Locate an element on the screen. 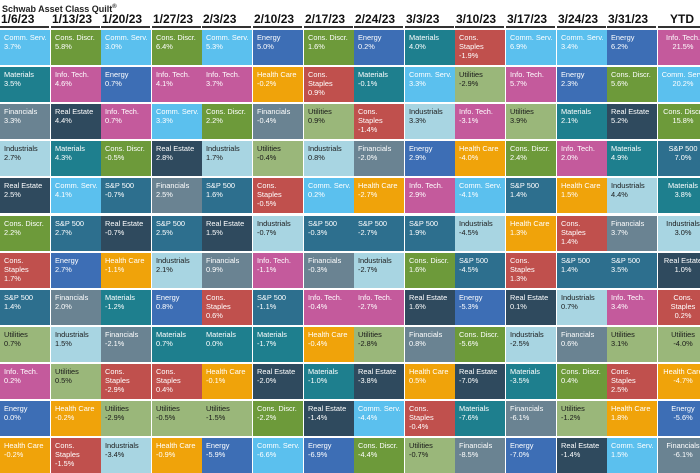 The height and width of the screenshot is (473, 700). return-value: -1.1% is located at coordinates (115, 269).